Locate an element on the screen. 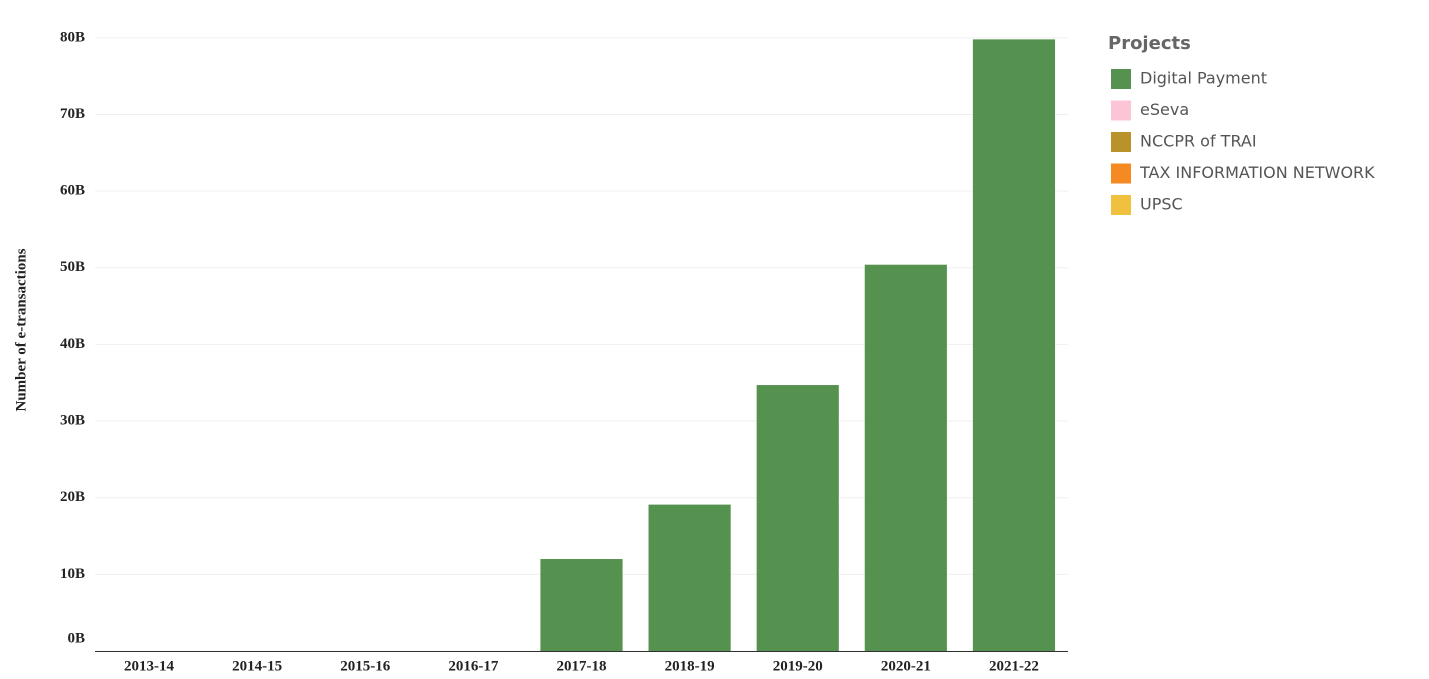 The image size is (1429, 679). y-tick-label: 20B is located at coordinates (72, 497).